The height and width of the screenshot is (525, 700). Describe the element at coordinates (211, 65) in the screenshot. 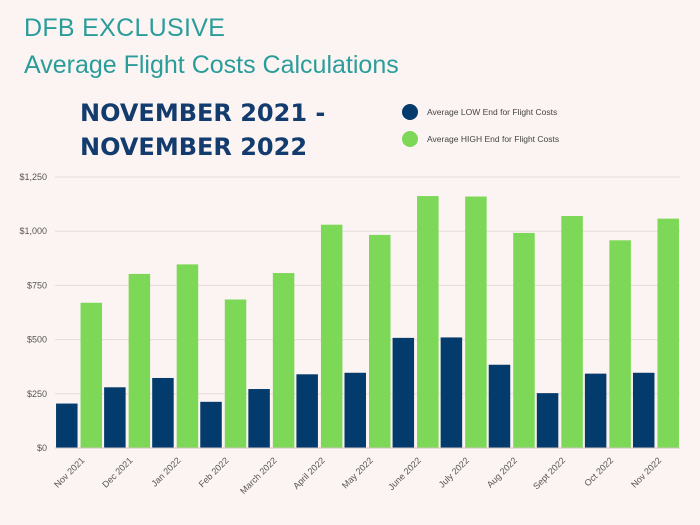

I see `chart-subtitle: Average Flight Costs Calculations` at that location.